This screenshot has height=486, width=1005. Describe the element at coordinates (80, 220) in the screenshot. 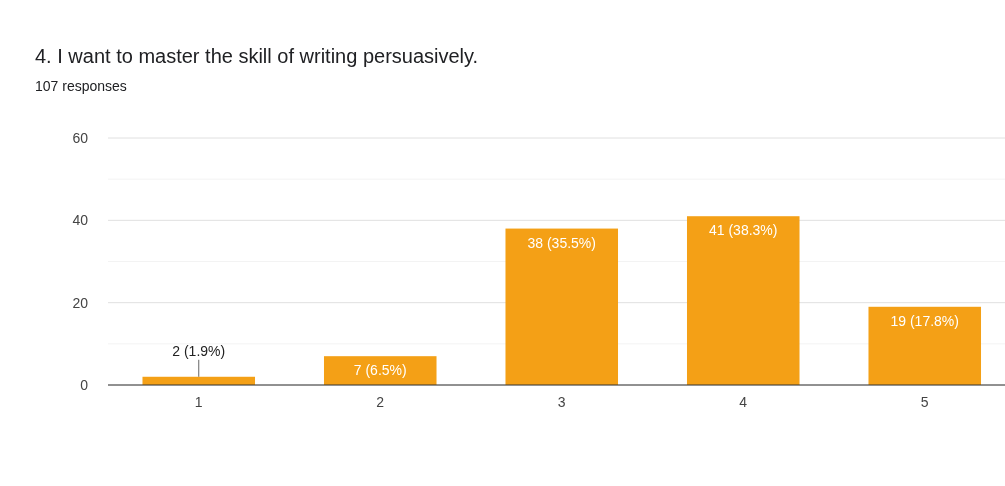

I see `y-tick-label: 40` at that location.